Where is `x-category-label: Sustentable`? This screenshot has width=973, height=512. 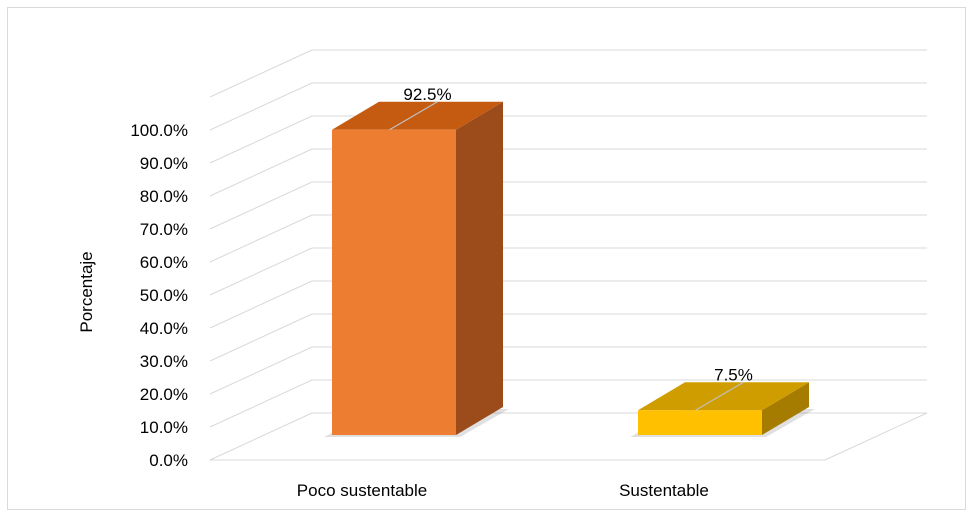
x-category-label: Sustentable is located at coordinates (664, 490).